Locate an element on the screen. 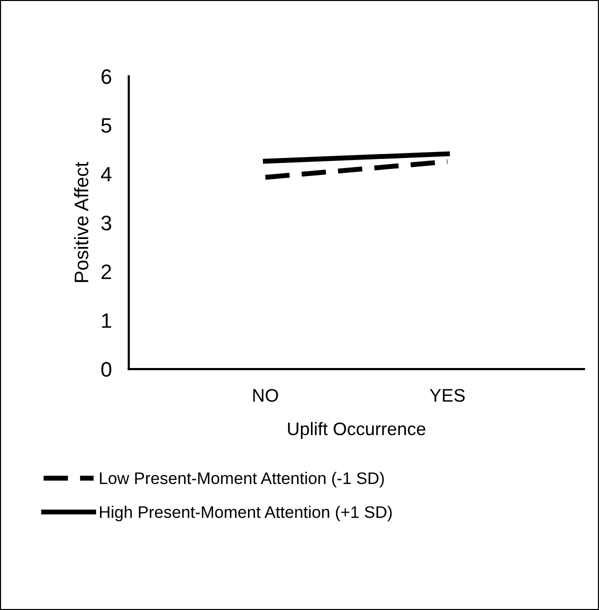 Image resolution: width=599 pixels, height=610 pixels. y-tick-label: 0 is located at coordinates (106, 369).